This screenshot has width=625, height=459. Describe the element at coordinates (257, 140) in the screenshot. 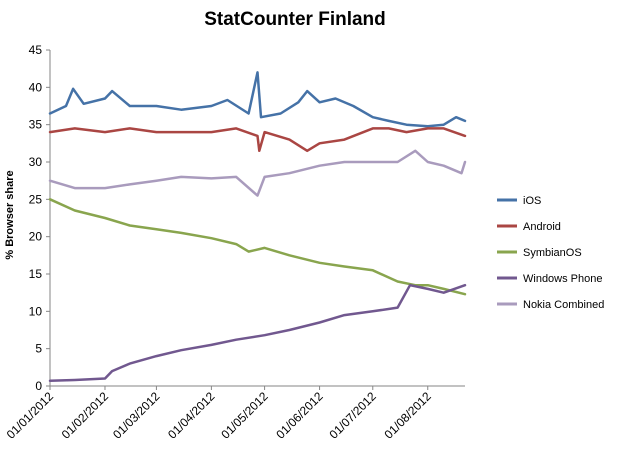

I see `series-line-android` at that location.